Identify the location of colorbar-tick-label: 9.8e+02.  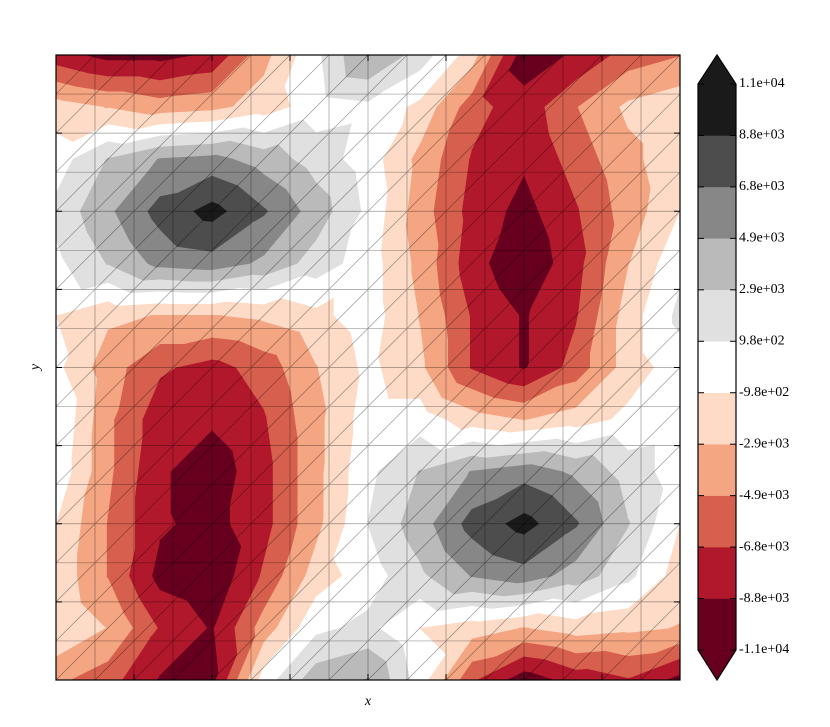
(762, 340).